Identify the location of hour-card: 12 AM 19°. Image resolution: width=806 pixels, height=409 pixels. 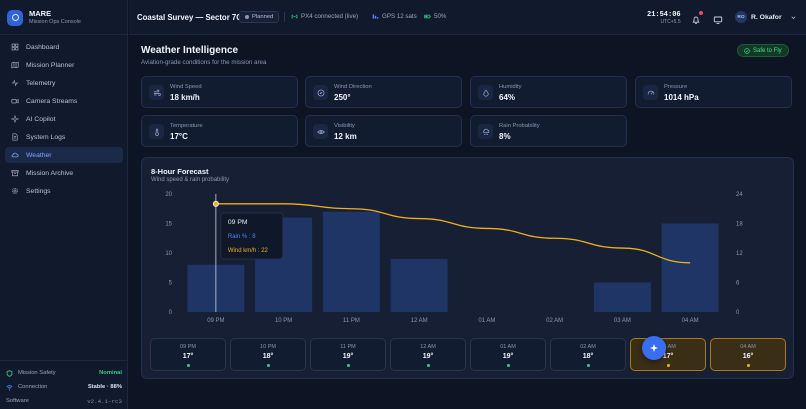
(428, 354).